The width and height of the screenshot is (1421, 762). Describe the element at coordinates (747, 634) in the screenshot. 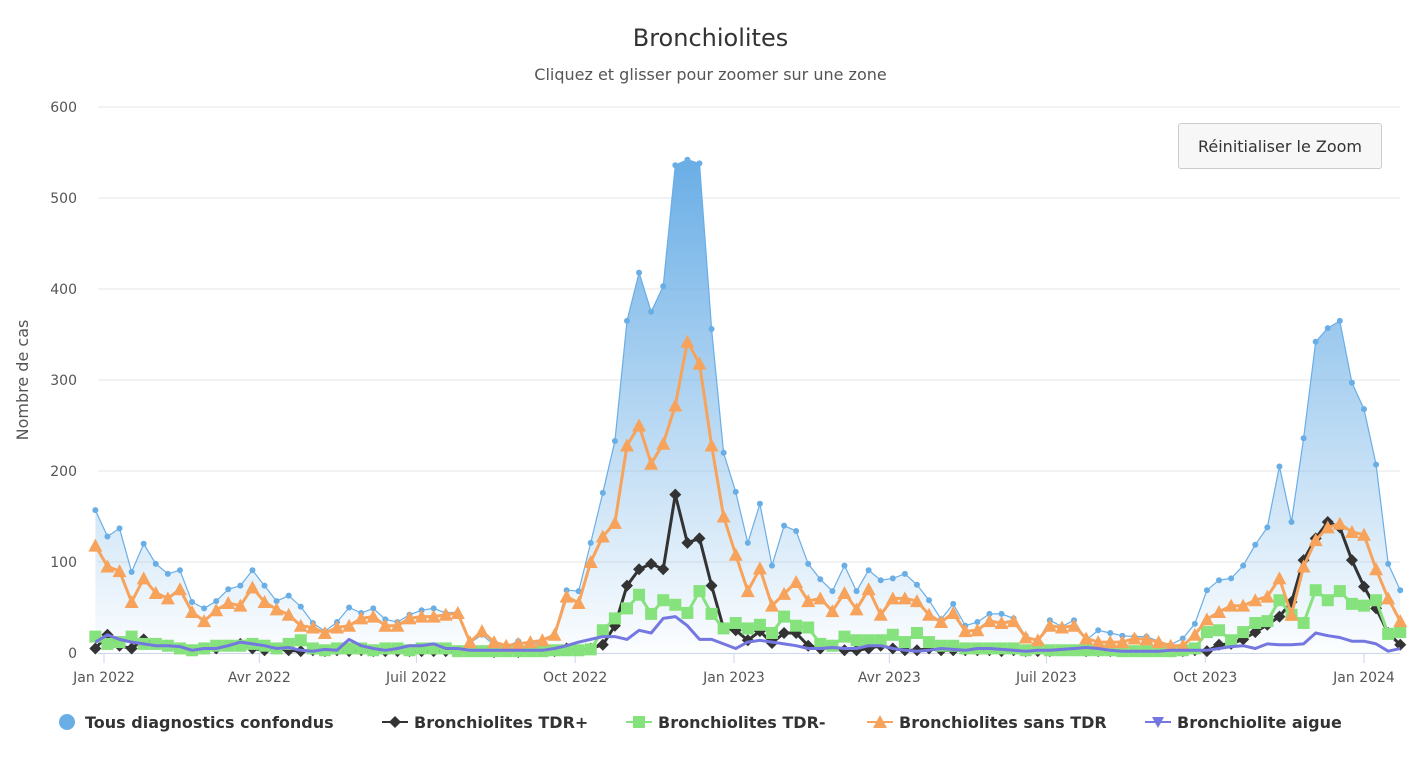

I see `series-bronchiolite-aigue` at that location.